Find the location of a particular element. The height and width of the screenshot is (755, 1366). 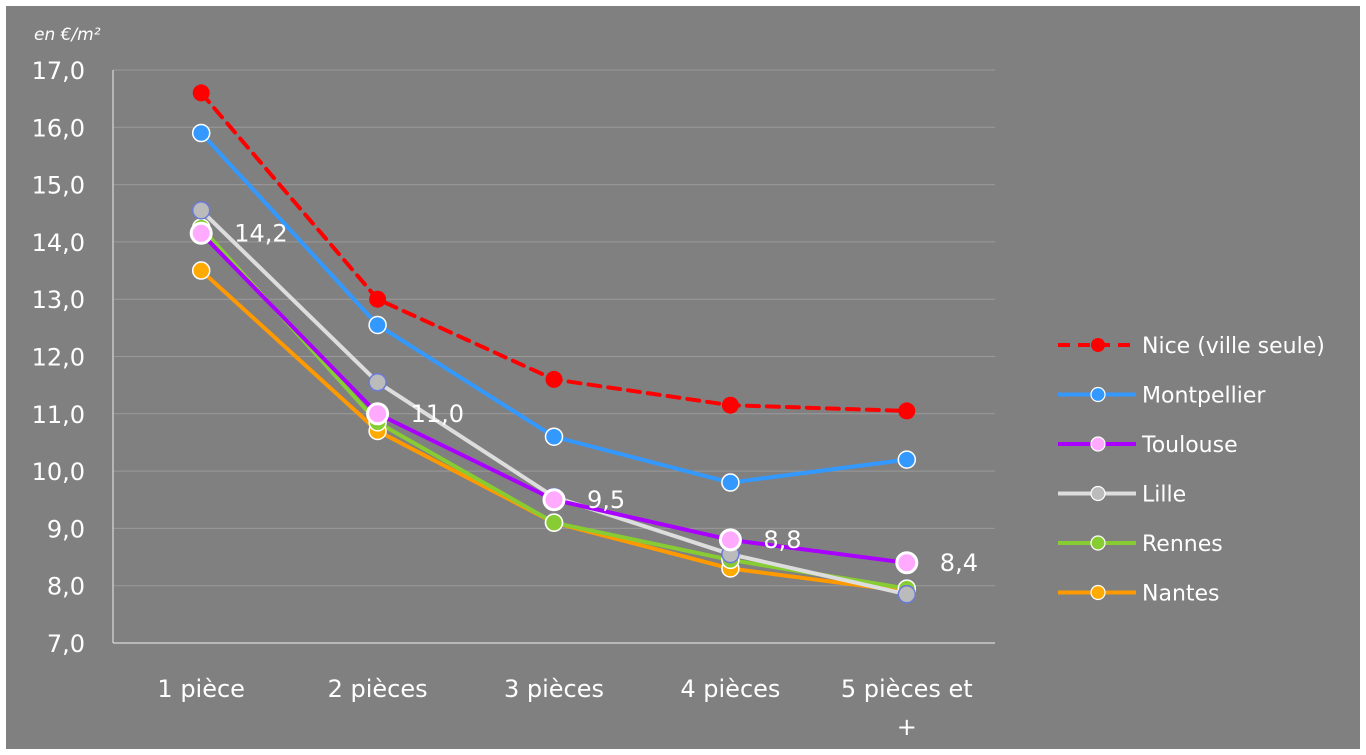

x-tick-label: 3 pièces is located at coordinates (554, 689).